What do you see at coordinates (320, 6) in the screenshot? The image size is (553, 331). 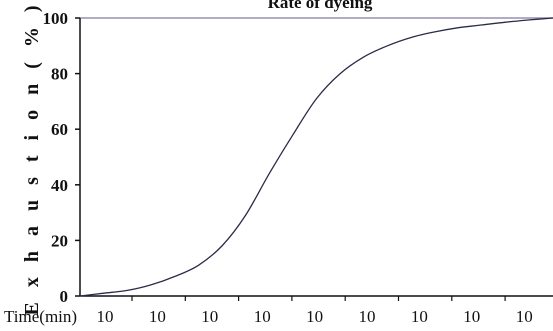 I see `chart-title: Rate of dyeing` at bounding box center [320, 6].